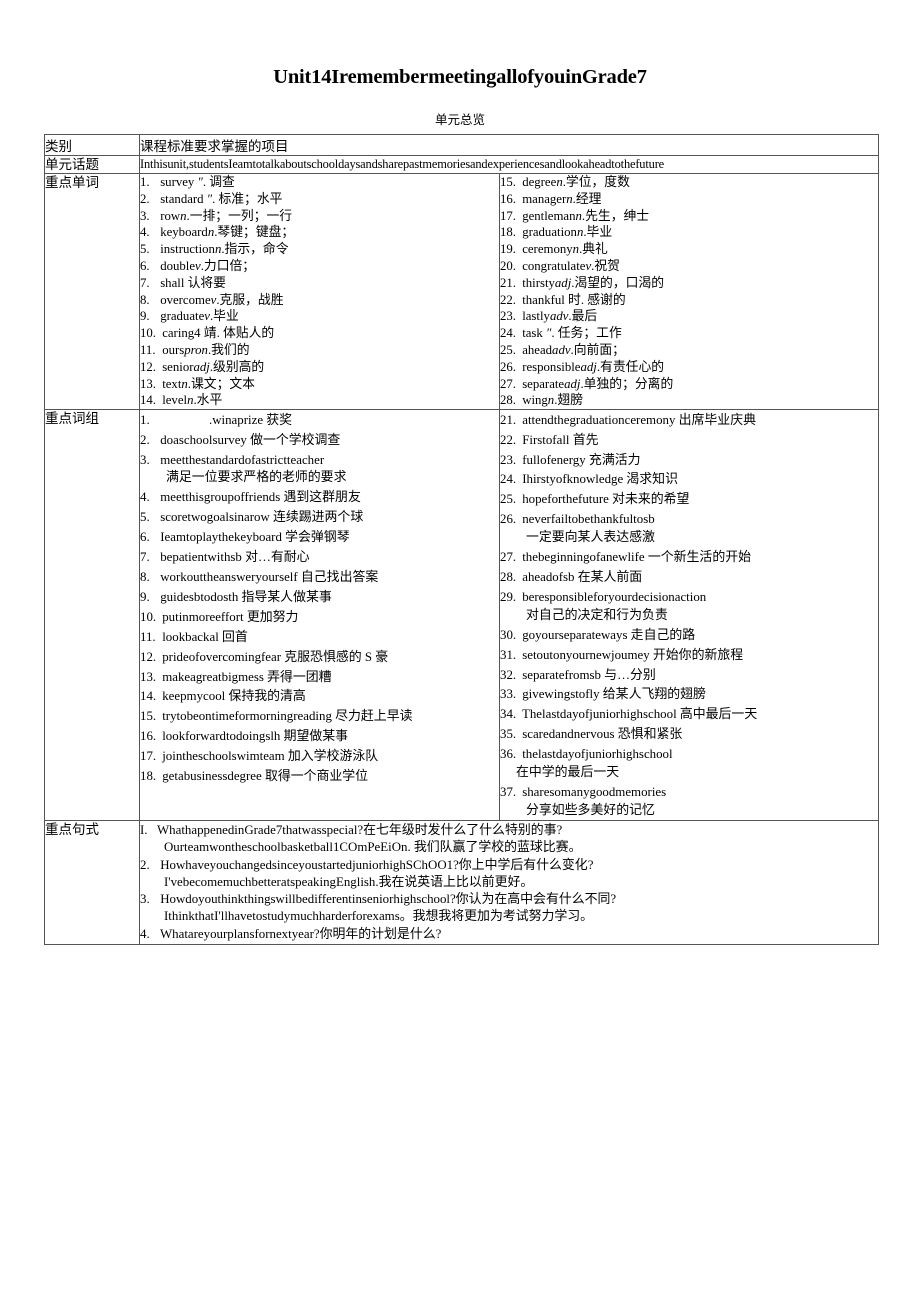 The height and width of the screenshot is (1301, 920). What do you see at coordinates (561, 350) in the screenshot?
I see `vocab-part-of-speech: adv` at bounding box center [561, 350].